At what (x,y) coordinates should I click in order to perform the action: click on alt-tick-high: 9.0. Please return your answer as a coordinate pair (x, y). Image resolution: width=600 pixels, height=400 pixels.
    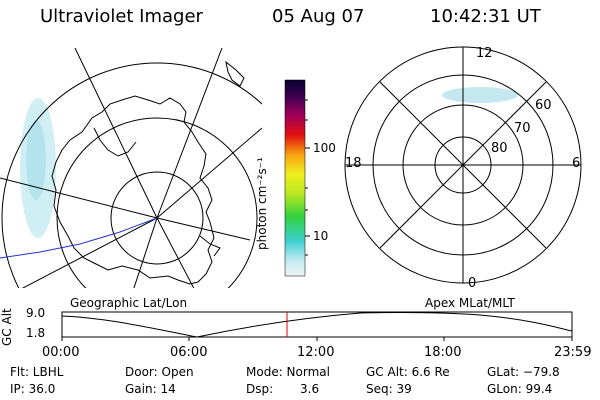
    Looking at the image, I should click on (36, 313).